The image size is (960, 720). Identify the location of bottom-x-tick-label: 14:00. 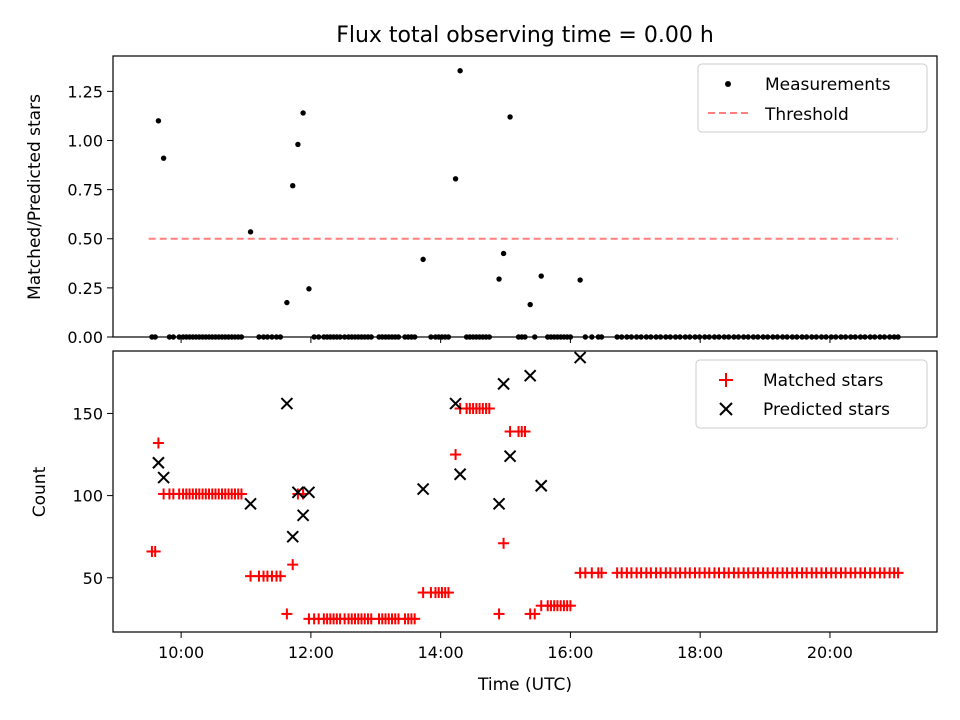
(441, 652).